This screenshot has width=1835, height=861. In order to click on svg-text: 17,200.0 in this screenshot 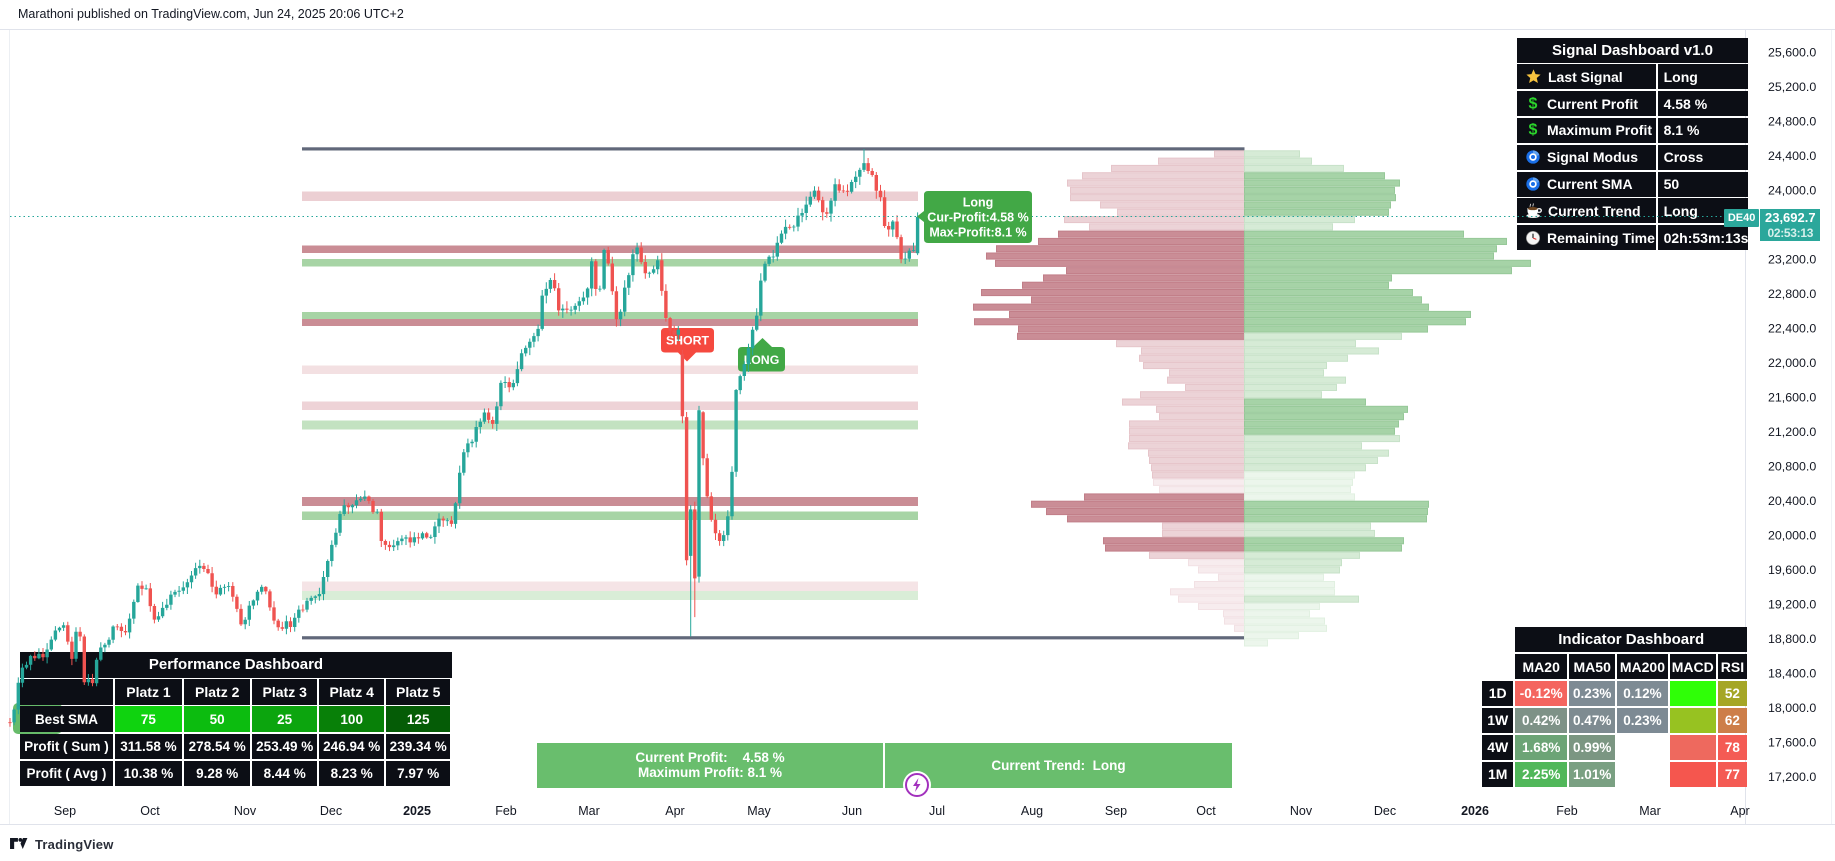, I will do `click(1792, 777)`.